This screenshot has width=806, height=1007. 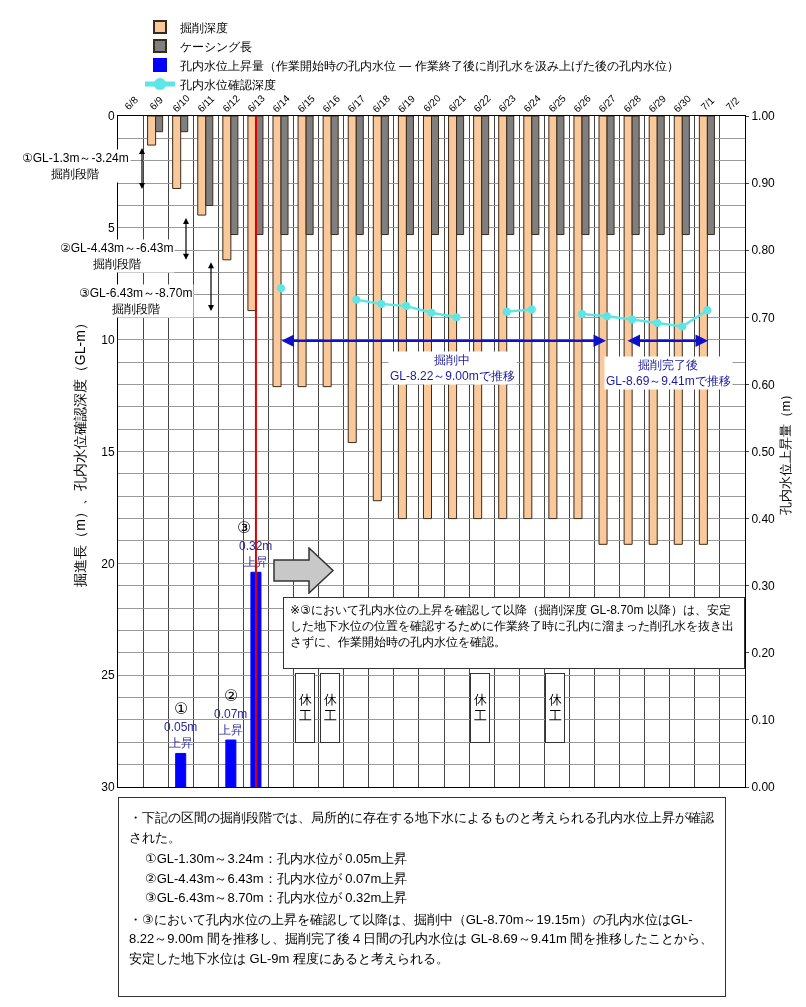 I want to click on y2-tick-label: 0.10, so click(x=763, y=720).